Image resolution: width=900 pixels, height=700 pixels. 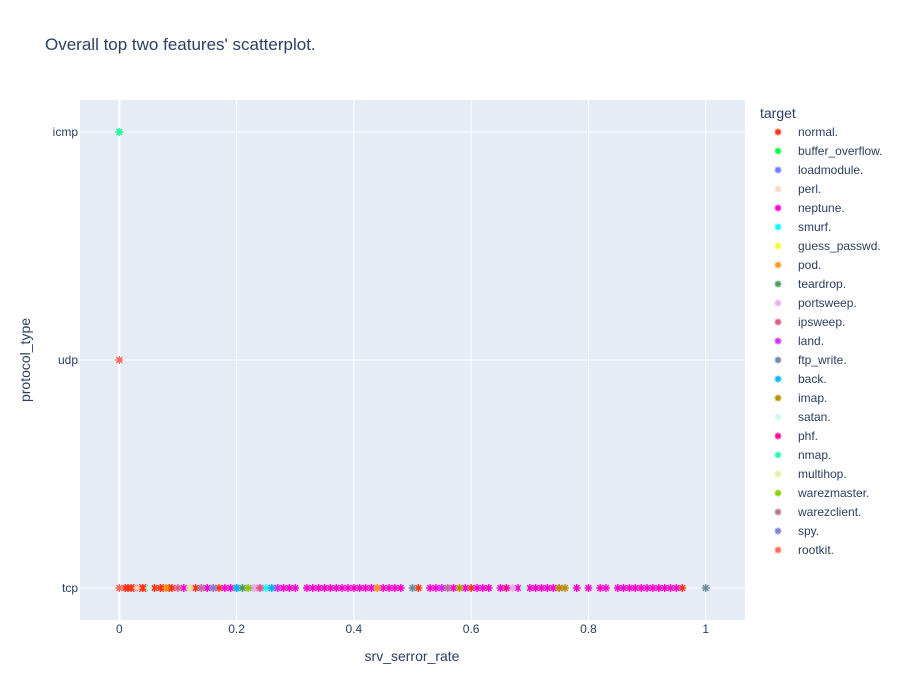 What do you see at coordinates (803, 455) in the screenshot?
I see `legend-item: nmap.` at bounding box center [803, 455].